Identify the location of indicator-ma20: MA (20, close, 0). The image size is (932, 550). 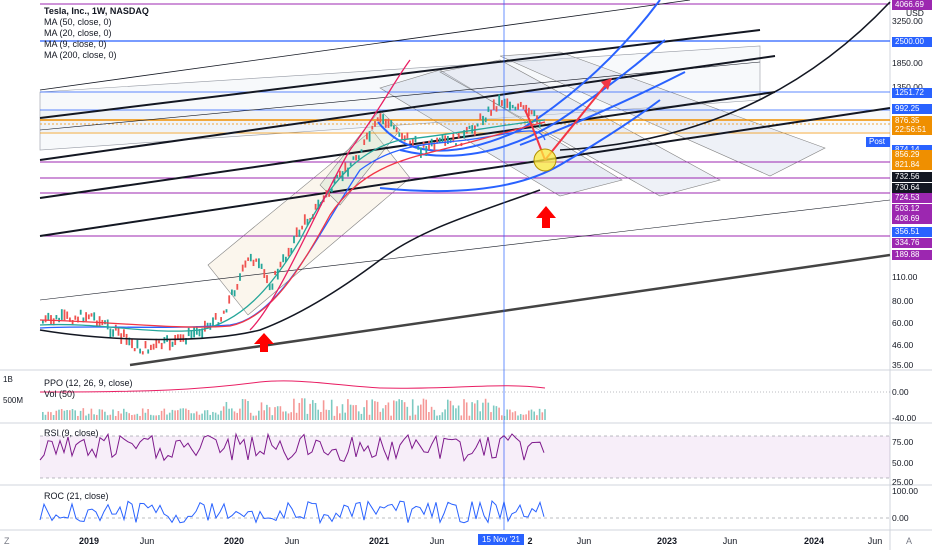
(78, 33).